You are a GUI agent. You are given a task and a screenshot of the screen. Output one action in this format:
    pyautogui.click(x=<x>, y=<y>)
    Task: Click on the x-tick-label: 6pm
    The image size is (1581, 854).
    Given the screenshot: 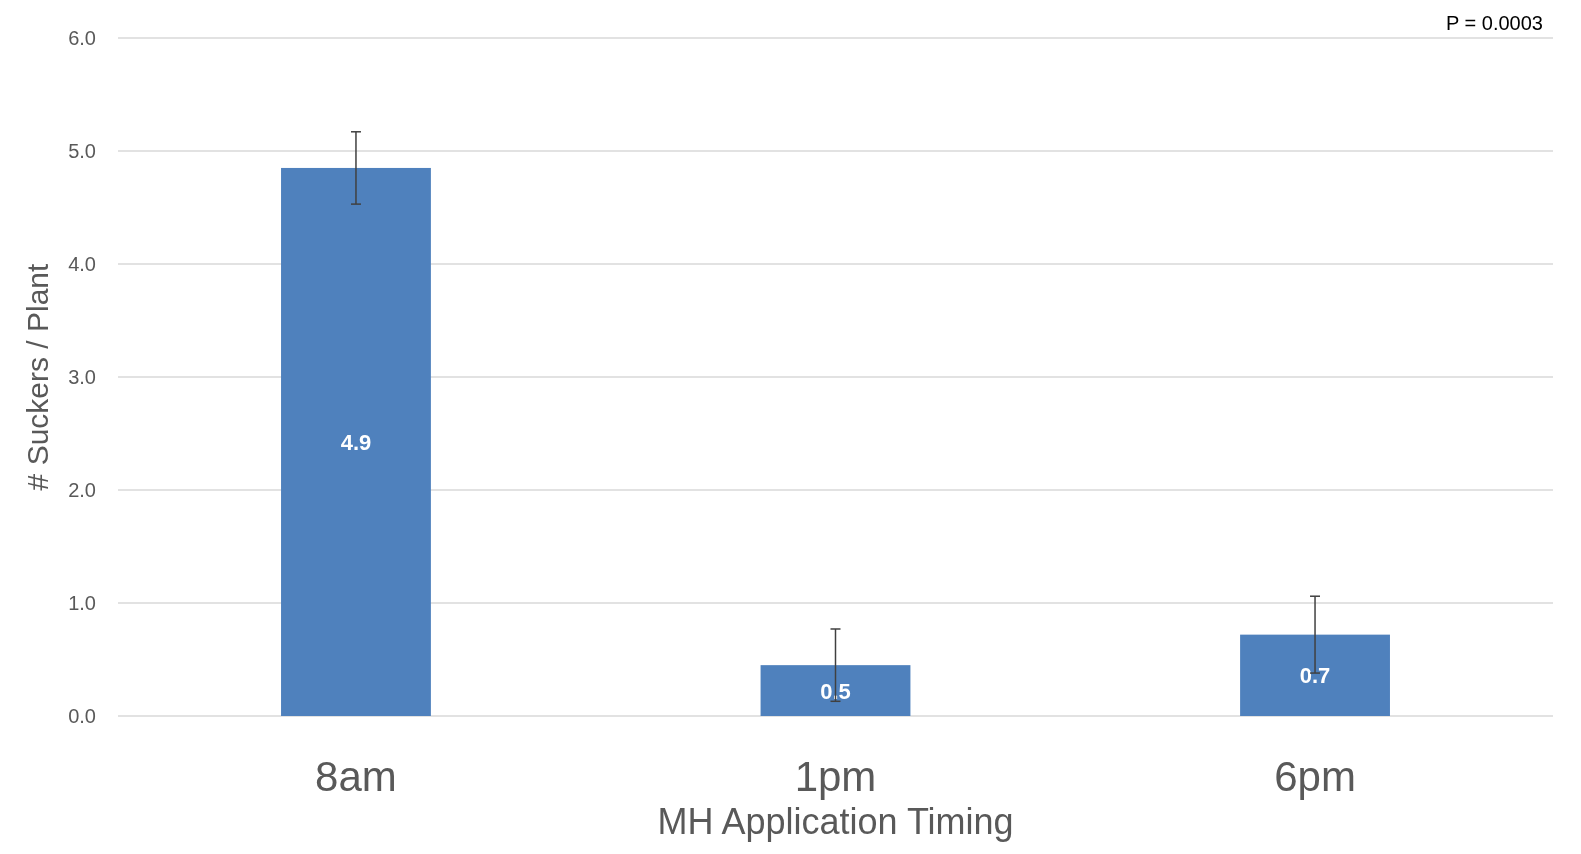 What is the action you would take?
    pyautogui.click(x=1315, y=776)
    